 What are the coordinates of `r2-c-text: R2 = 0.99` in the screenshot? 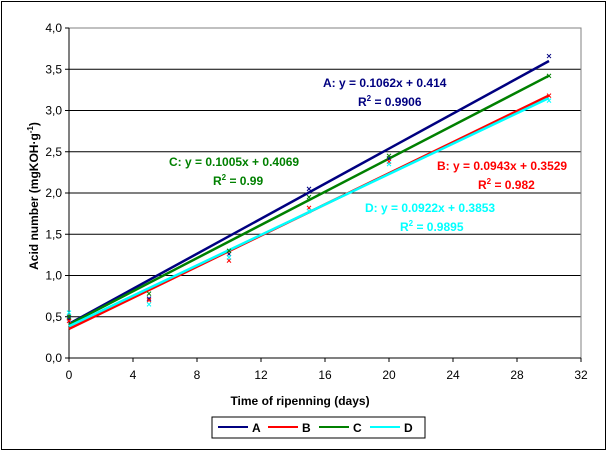 It's located at (238, 180).